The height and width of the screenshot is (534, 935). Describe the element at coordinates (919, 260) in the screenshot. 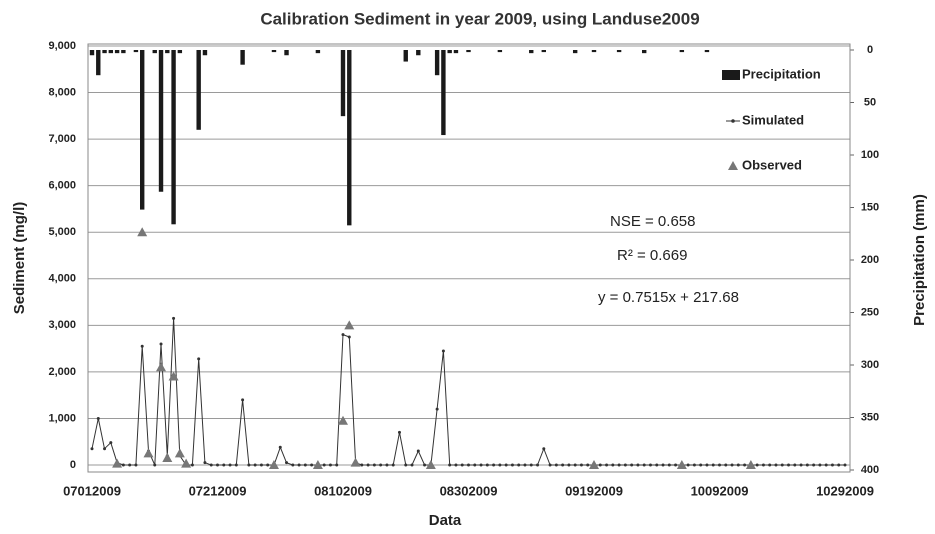

I see `y2-axis-label: Precipitation (mm)` at that location.